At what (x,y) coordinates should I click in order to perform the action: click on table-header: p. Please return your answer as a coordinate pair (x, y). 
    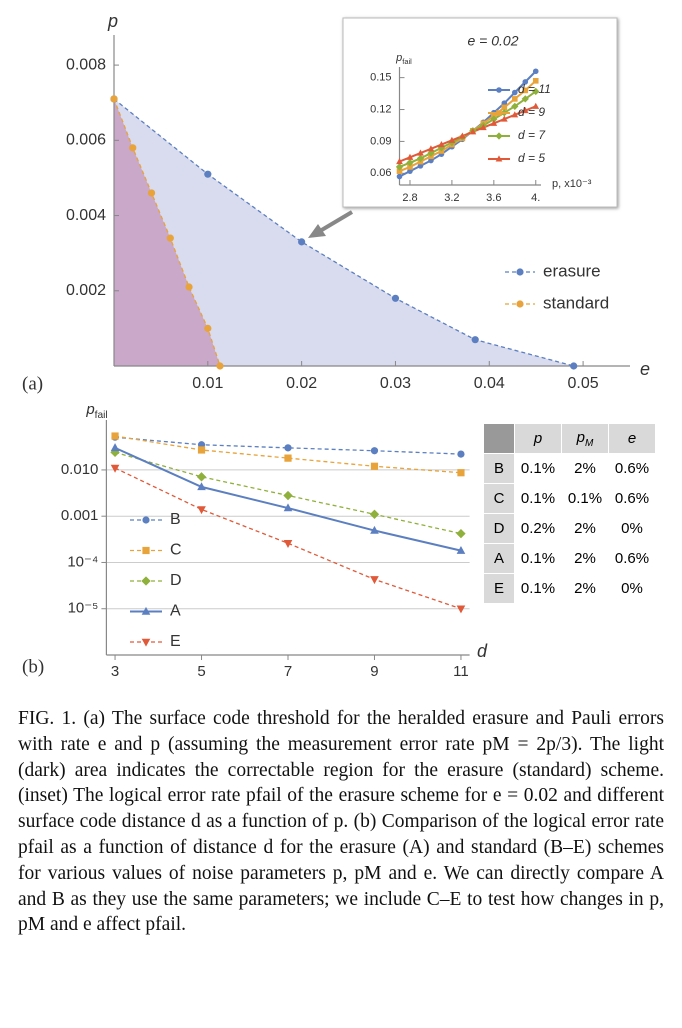
    Looking at the image, I should click on (538, 438).